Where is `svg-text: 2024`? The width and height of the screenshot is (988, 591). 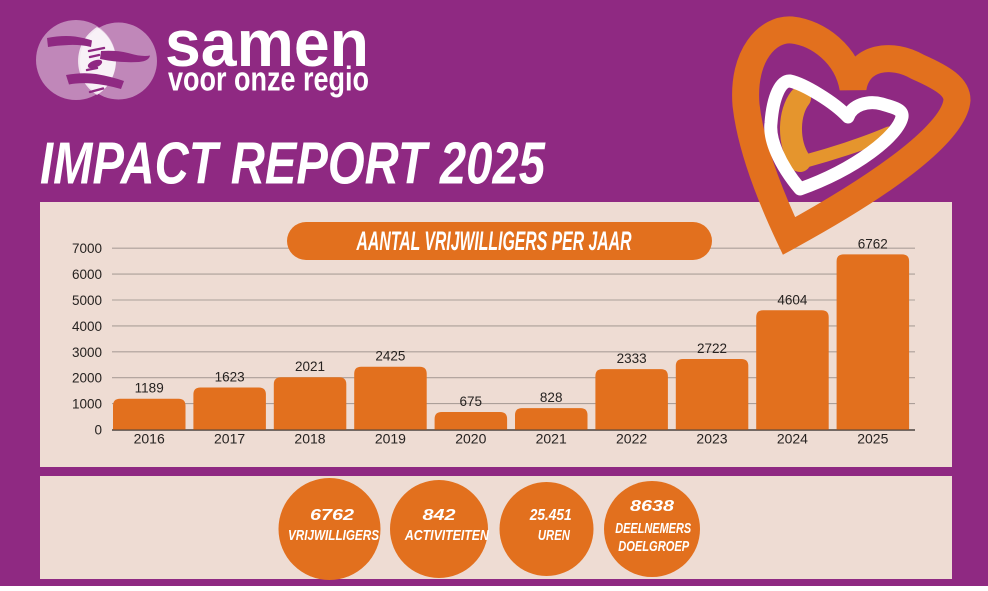
svg-text: 2024 is located at coordinates (792, 439).